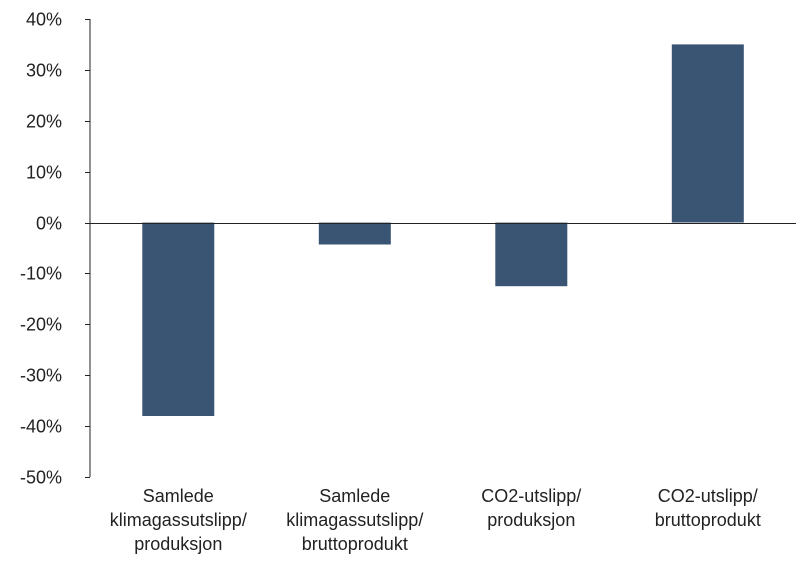 The width and height of the screenshot is (796, 569). What do you see at coordinates (41, 325) in the screenshot?
I see `y-tick-label: -20%` at bounding box center [41, 325].